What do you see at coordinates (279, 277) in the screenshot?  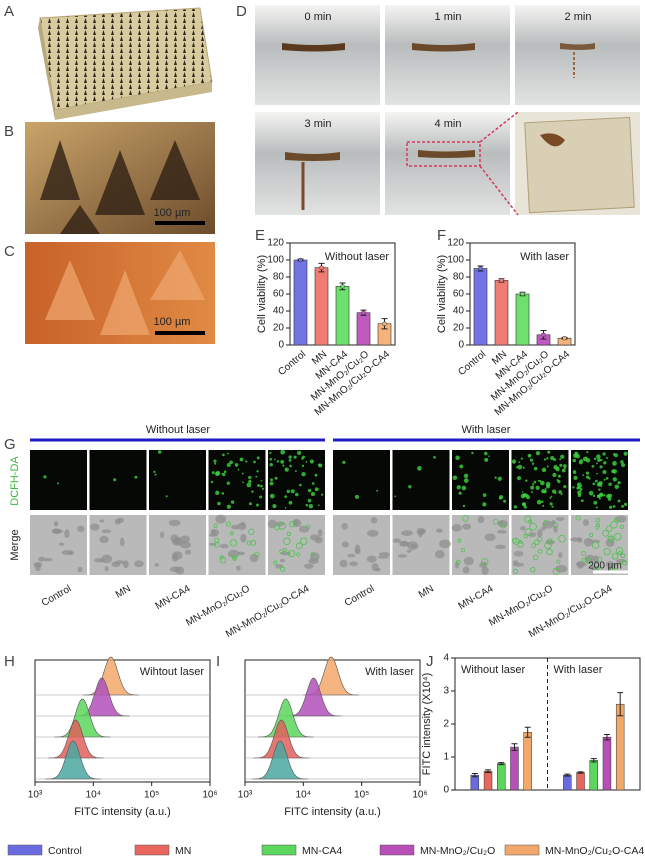 I see `y-tick-label: 80` at bounding box center [279, 277].